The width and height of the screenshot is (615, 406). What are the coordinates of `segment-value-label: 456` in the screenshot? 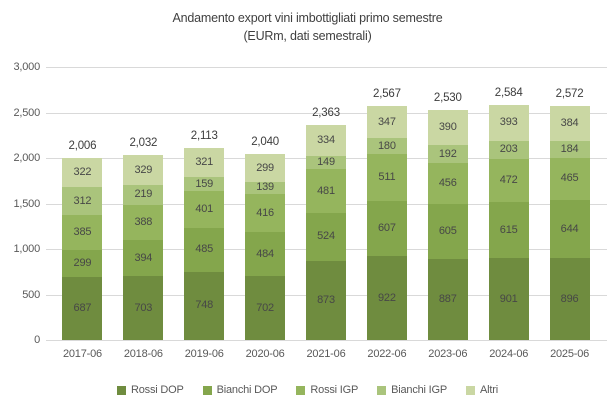 It's located at (447, 183).